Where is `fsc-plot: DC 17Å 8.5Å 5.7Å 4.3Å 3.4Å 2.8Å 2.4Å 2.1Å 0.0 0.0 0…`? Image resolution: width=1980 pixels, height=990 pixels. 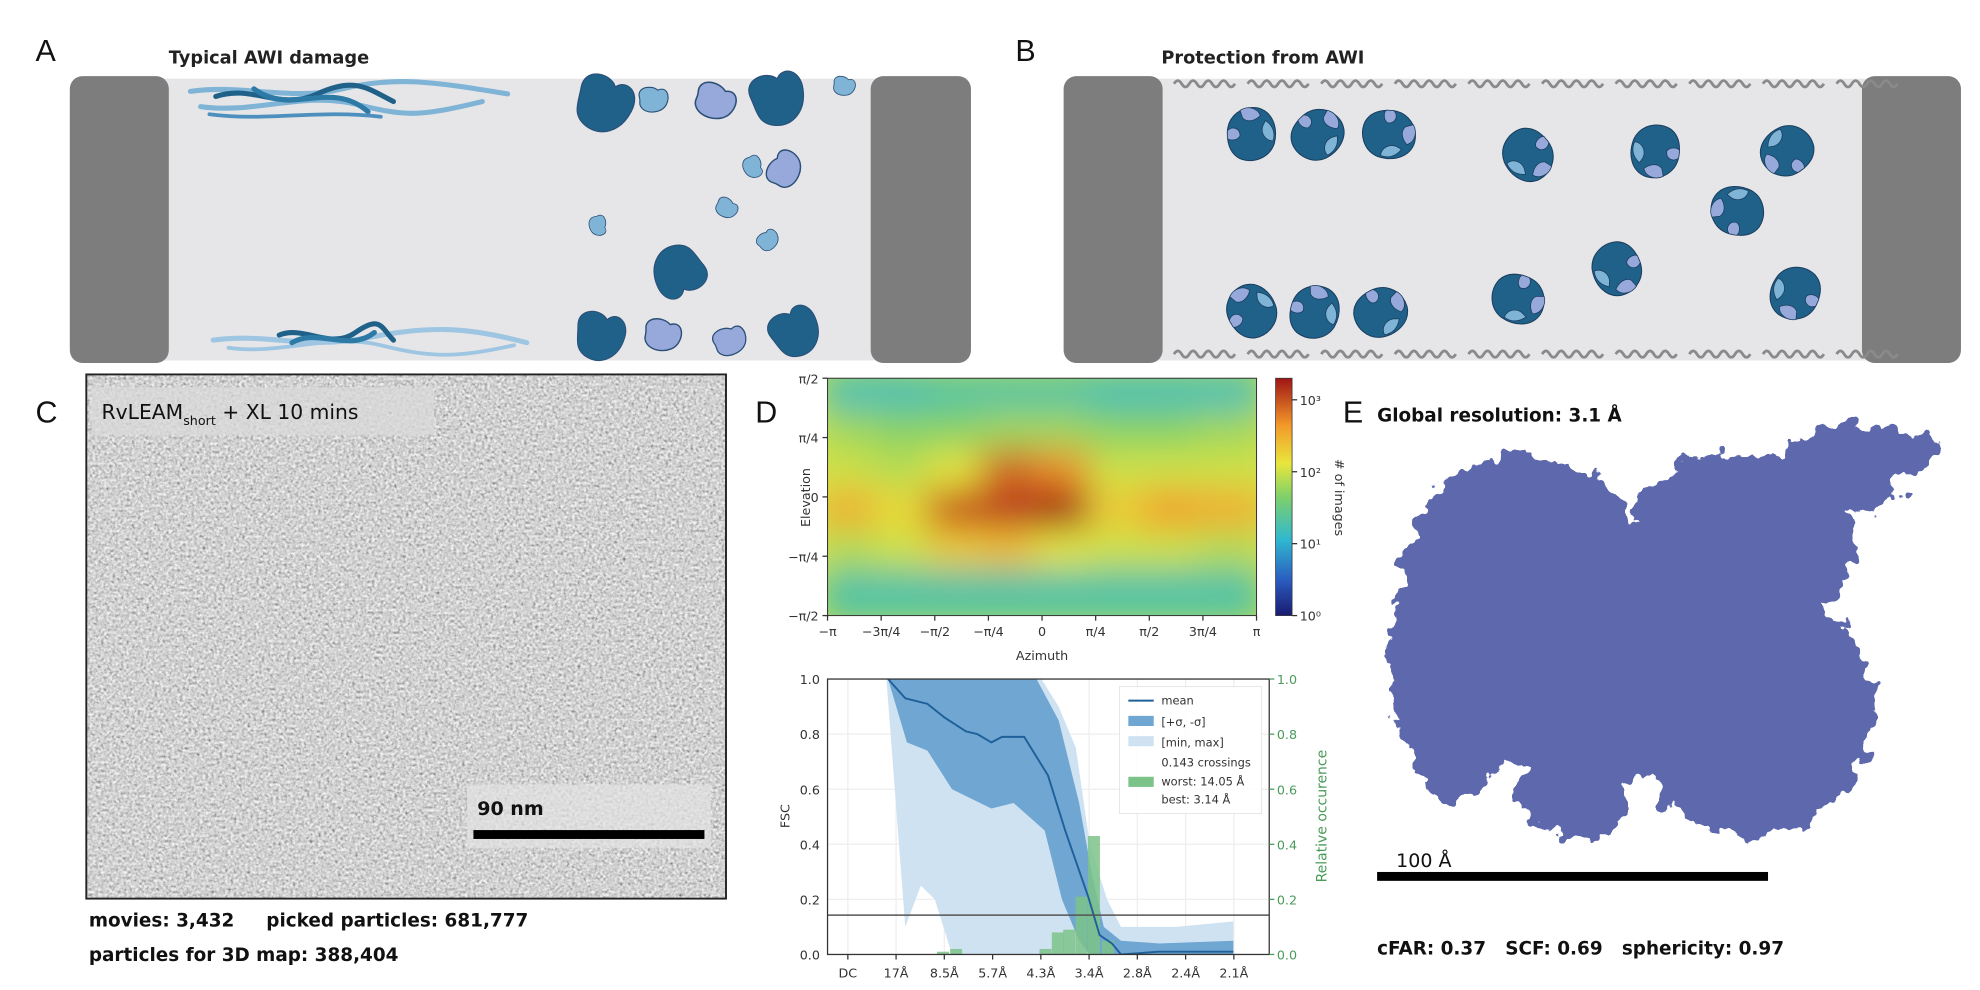
fsc-plot: DC 17Å 8.5Å 5.7Å 4.3Å 3.4Å 2.8Å 2.4Å 2.1Å 0.0 0.0 0… is located at coordinates (1053, 826).